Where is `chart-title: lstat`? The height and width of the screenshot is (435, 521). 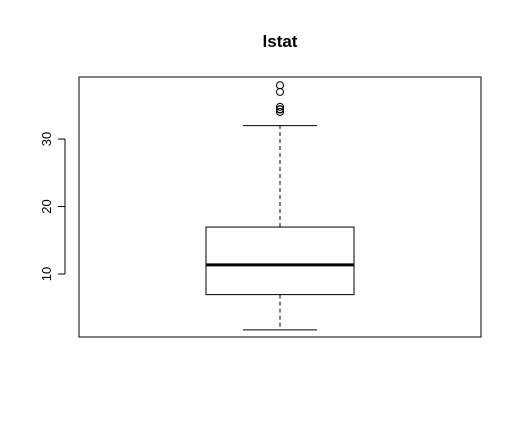 chart-title: lstat is located at coordinates (280, 41).